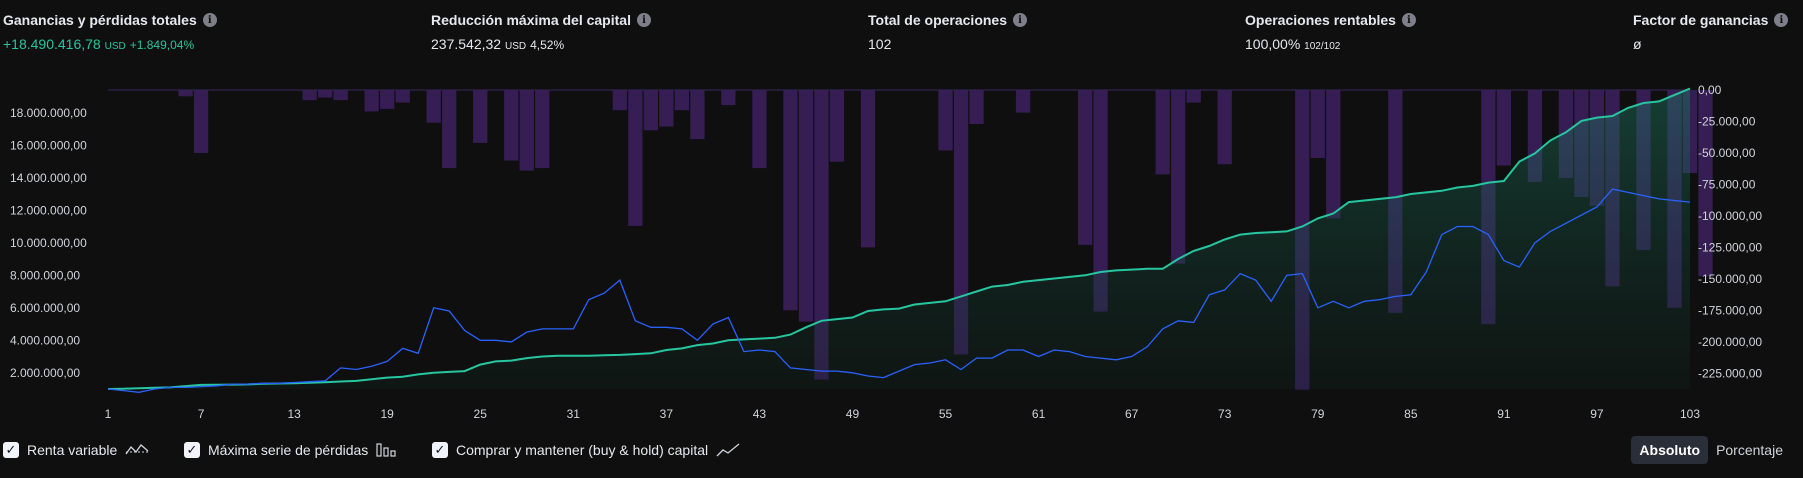  I want to click on y-right-tick-label: -125.000,00, so click(1730, 247).